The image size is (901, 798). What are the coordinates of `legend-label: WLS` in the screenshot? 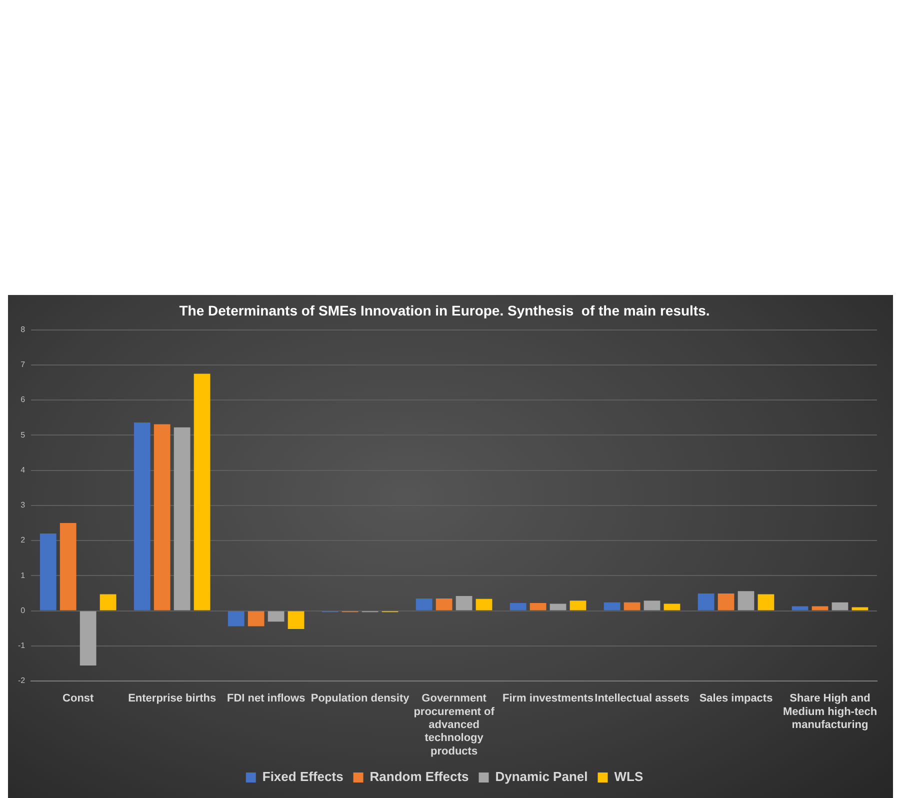 It's located at (629, 776).